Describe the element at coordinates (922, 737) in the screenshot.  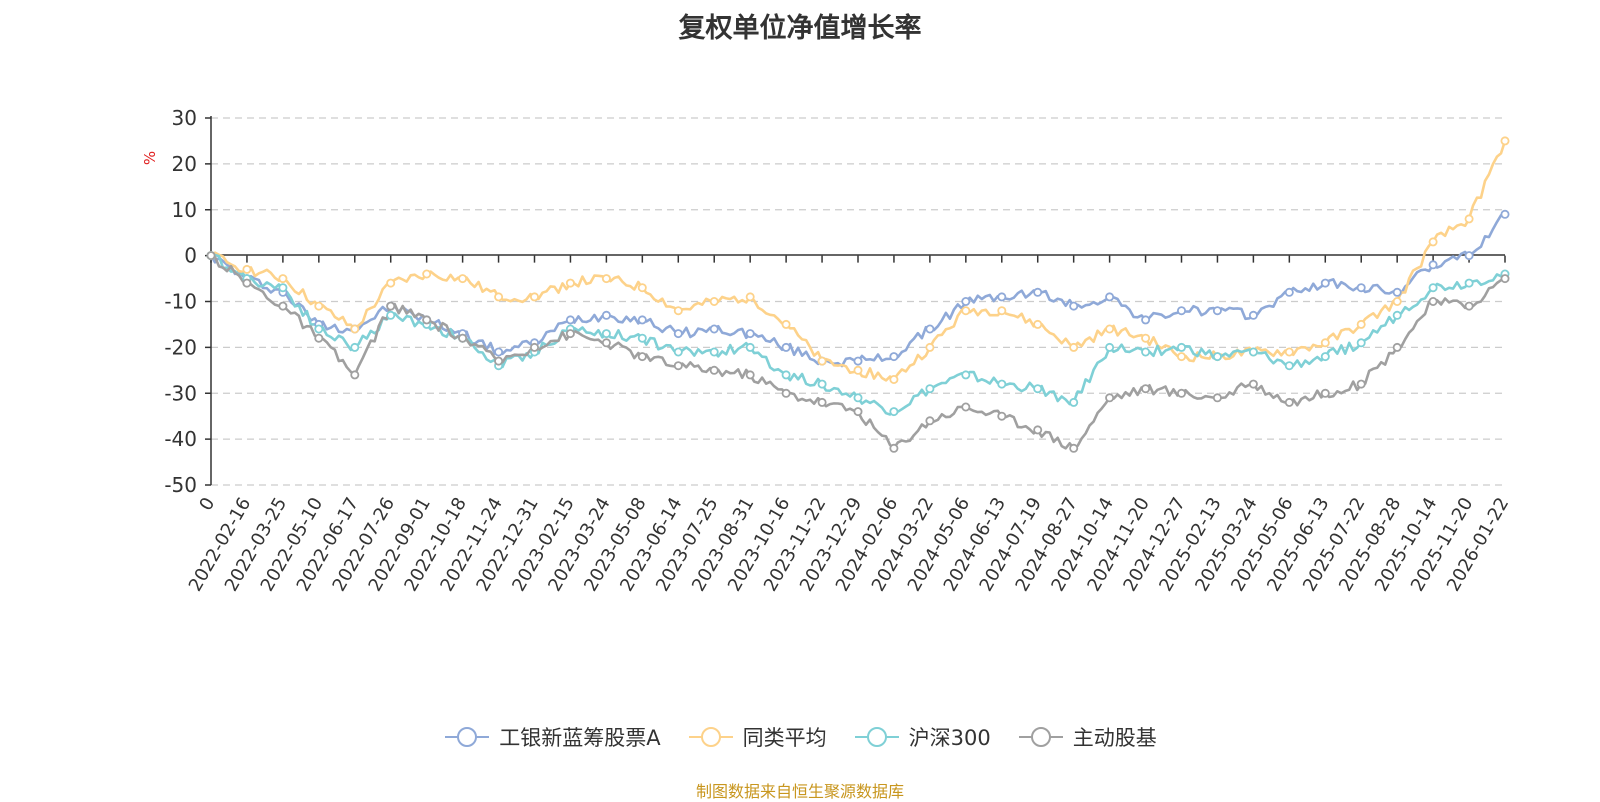
I see `legend-item-csi300: 沪深300` at that location.